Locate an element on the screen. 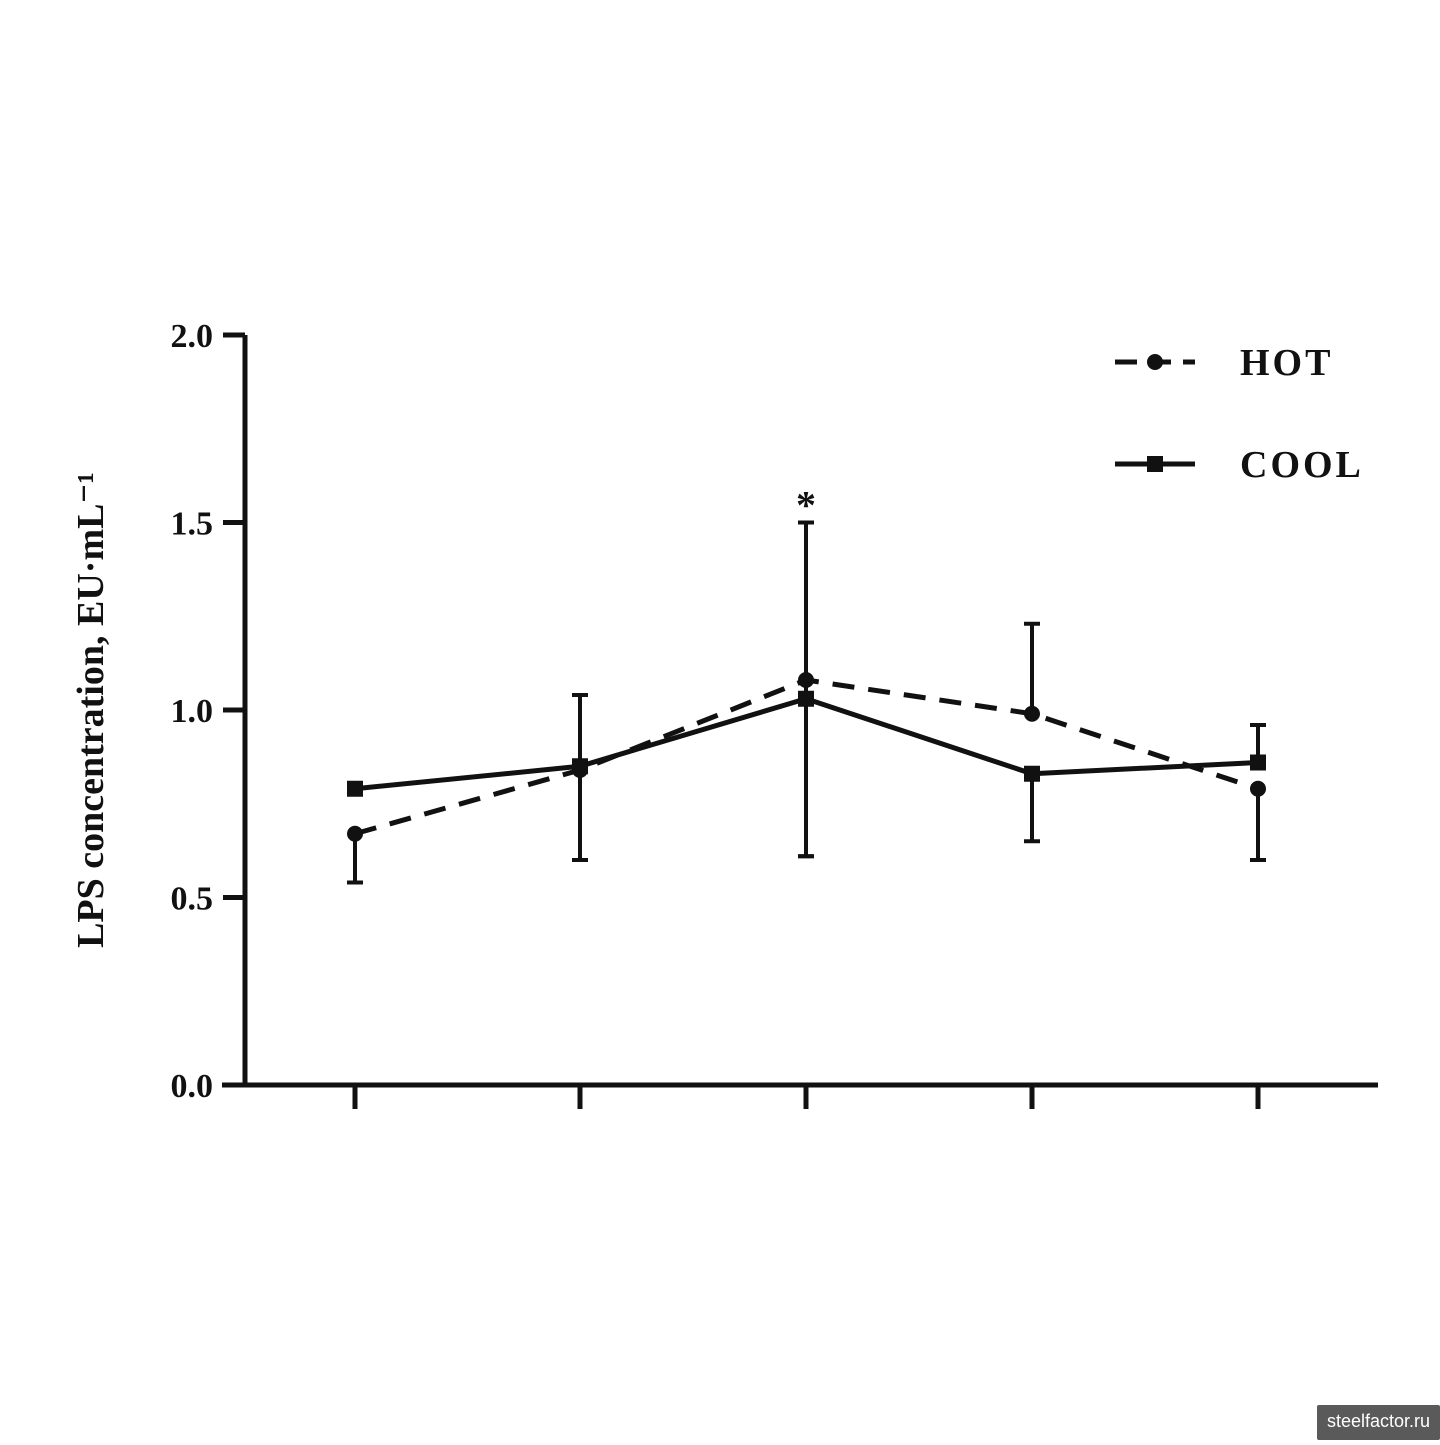 This screenshot has width=1440, height=1445. y-tick-label: 0.0 is located at coordinates (192, 1086).